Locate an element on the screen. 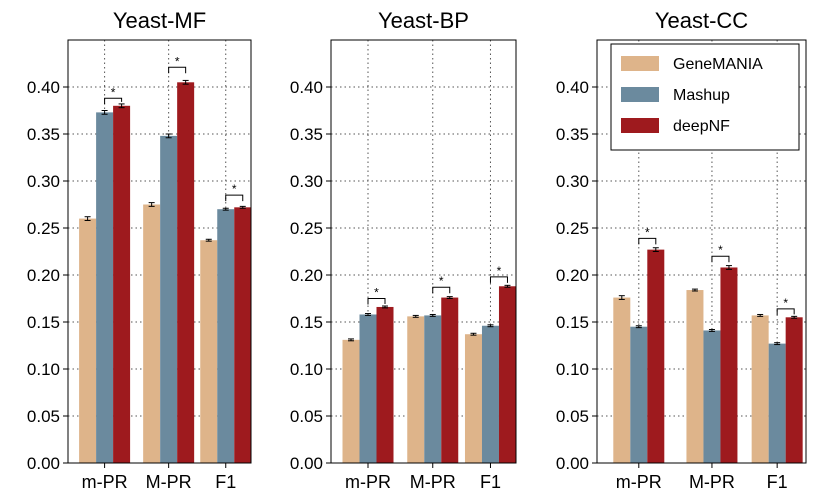  legend: GeneMANIA Mashup deepNF is located at coordinates (705, 97).